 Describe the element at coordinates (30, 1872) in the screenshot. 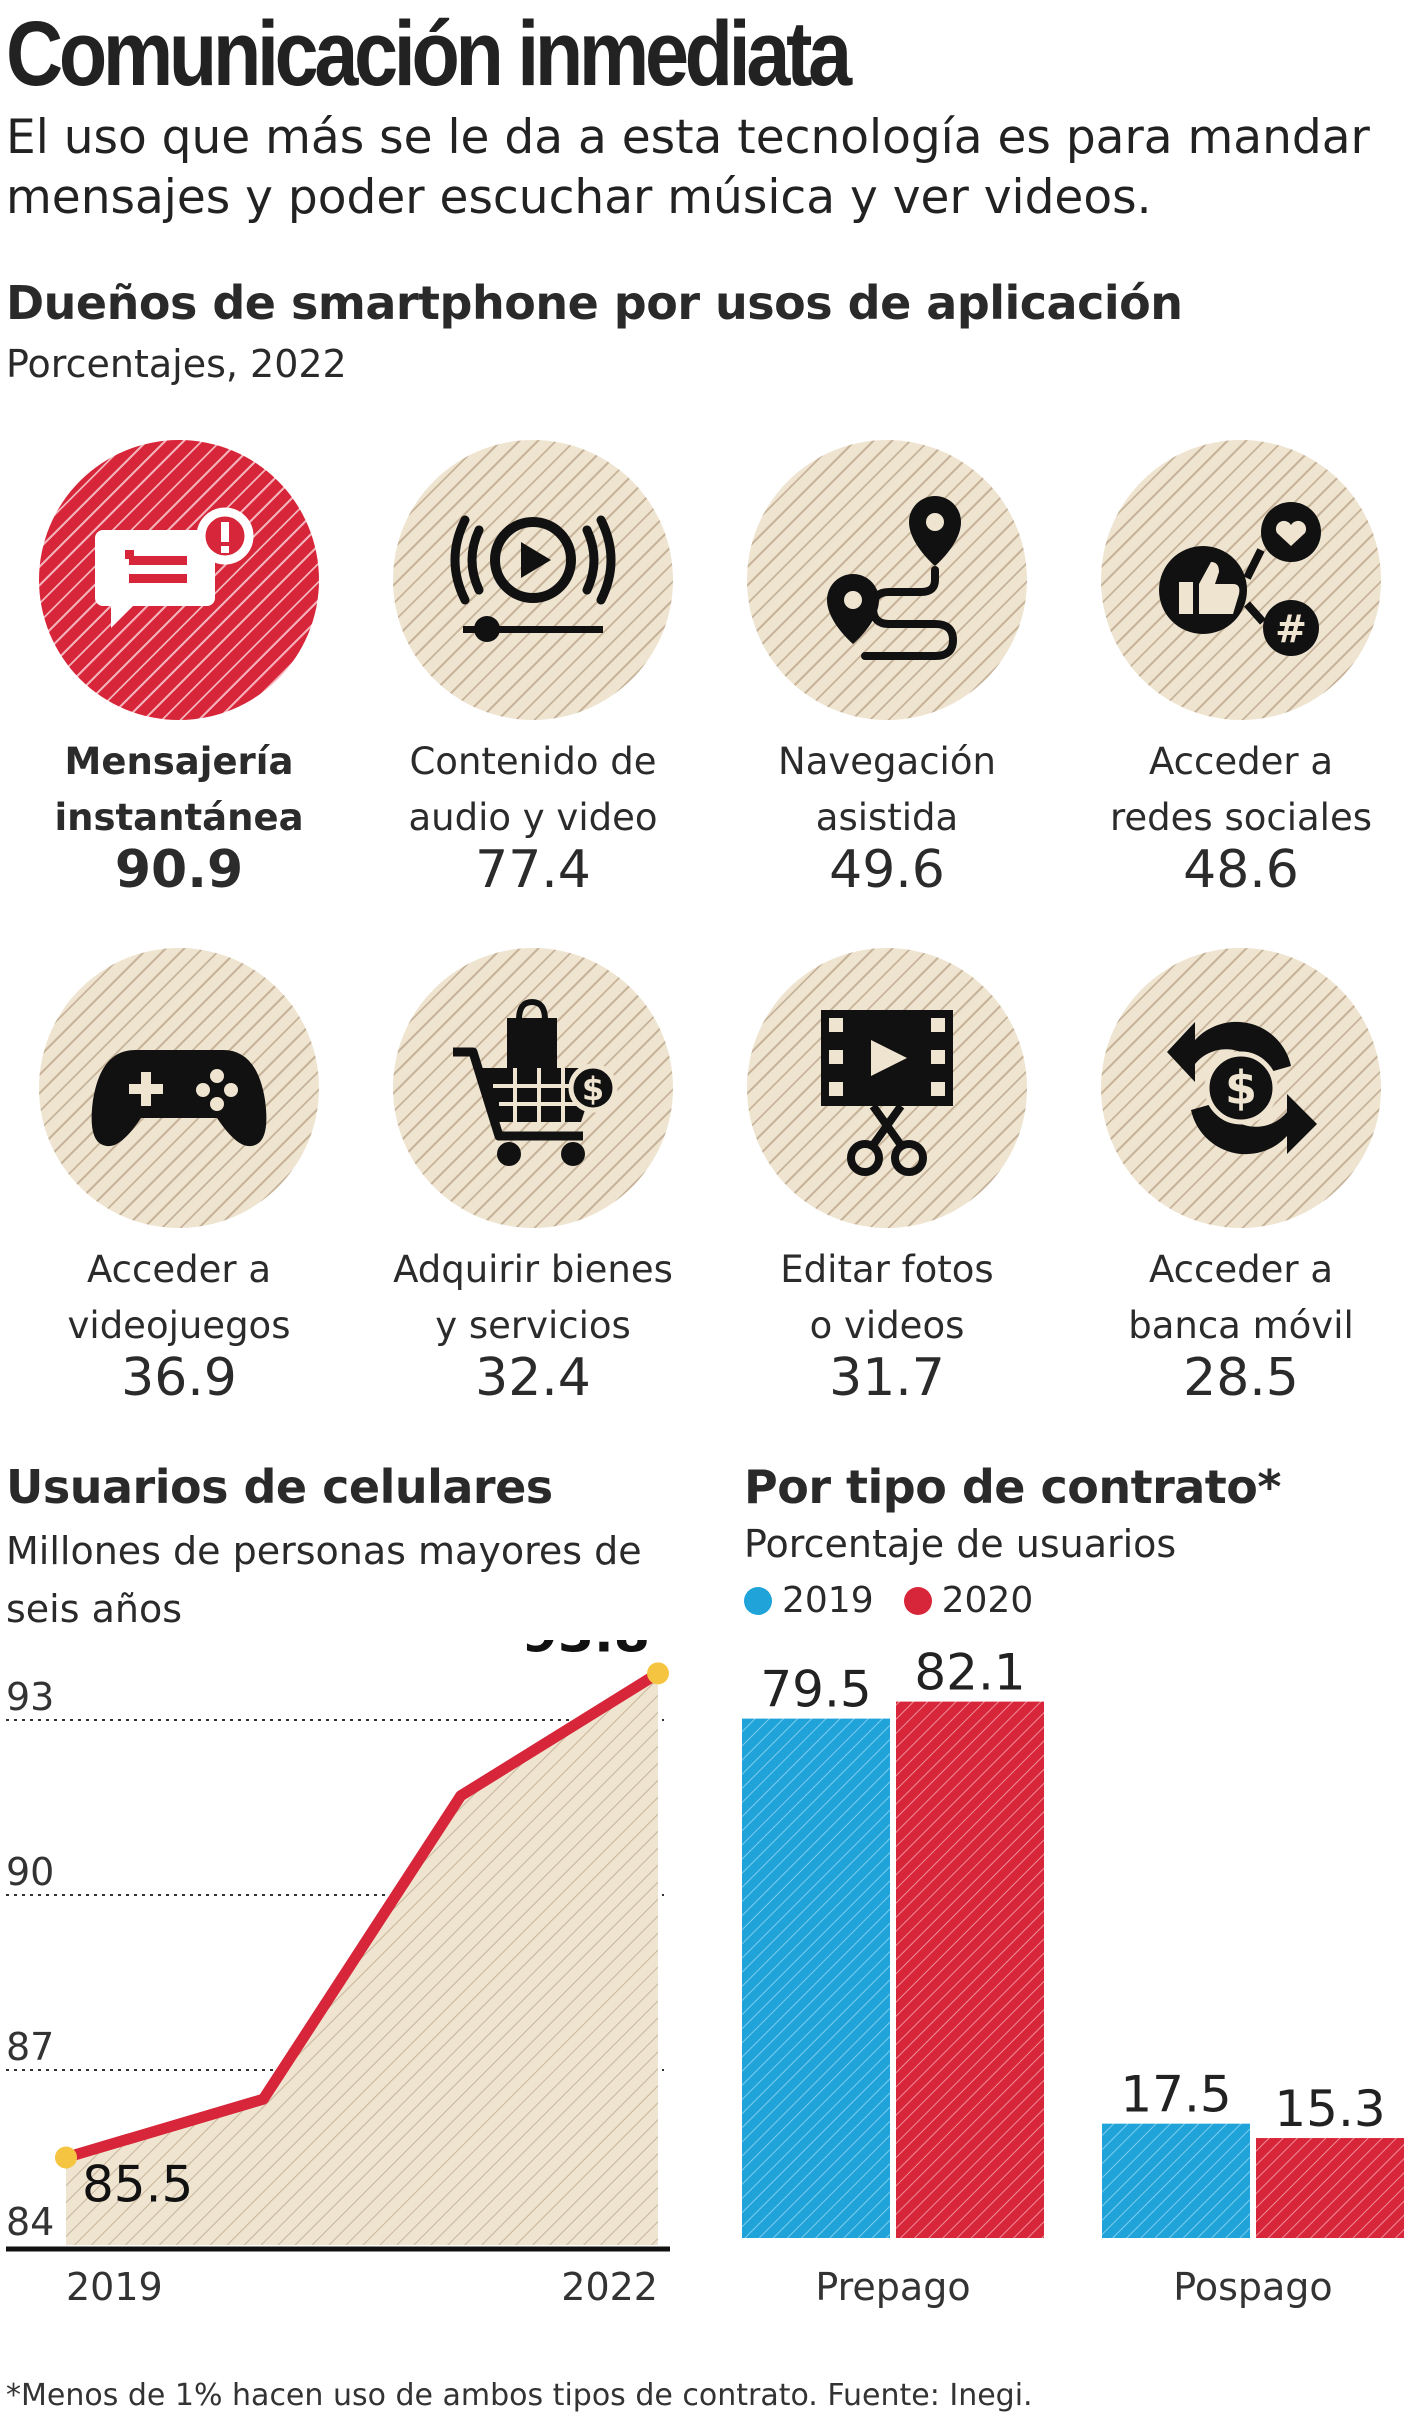

I see `y-tick-label: 90` at that location.